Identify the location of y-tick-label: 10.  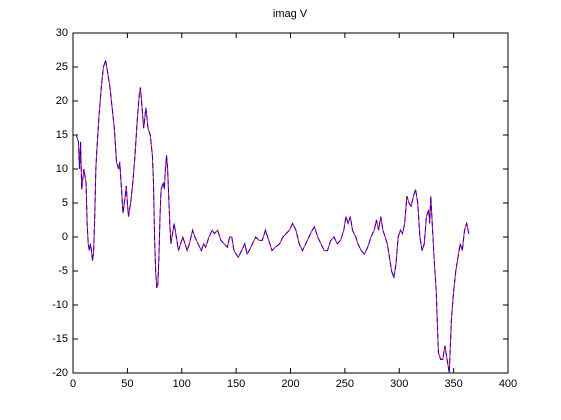
(62, 169).